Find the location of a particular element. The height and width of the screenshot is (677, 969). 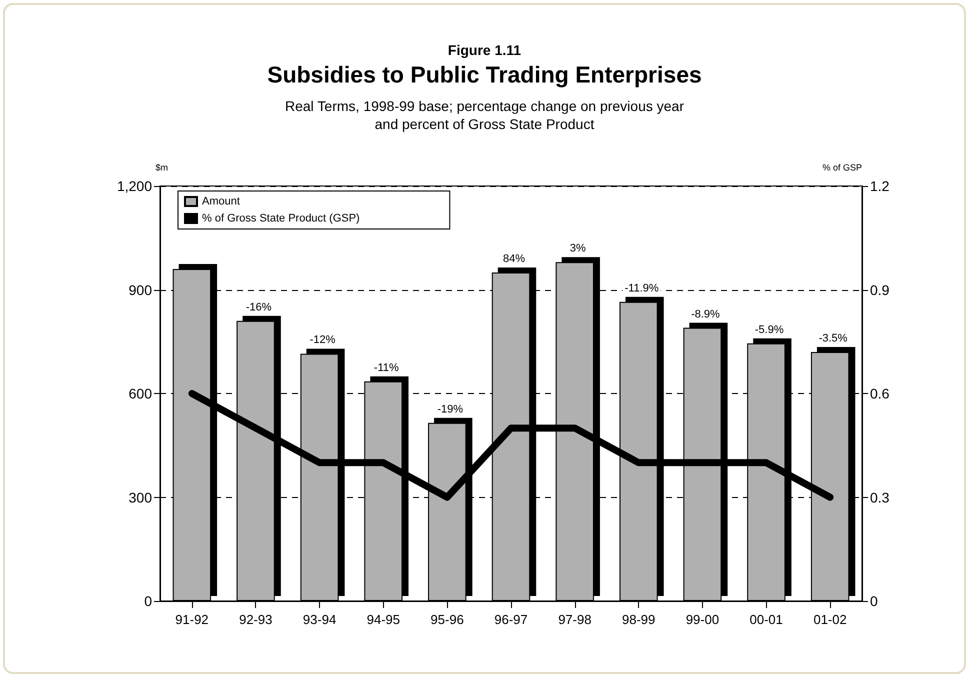

x-tick-label: 93-94 is located at coordinates (319, 619).